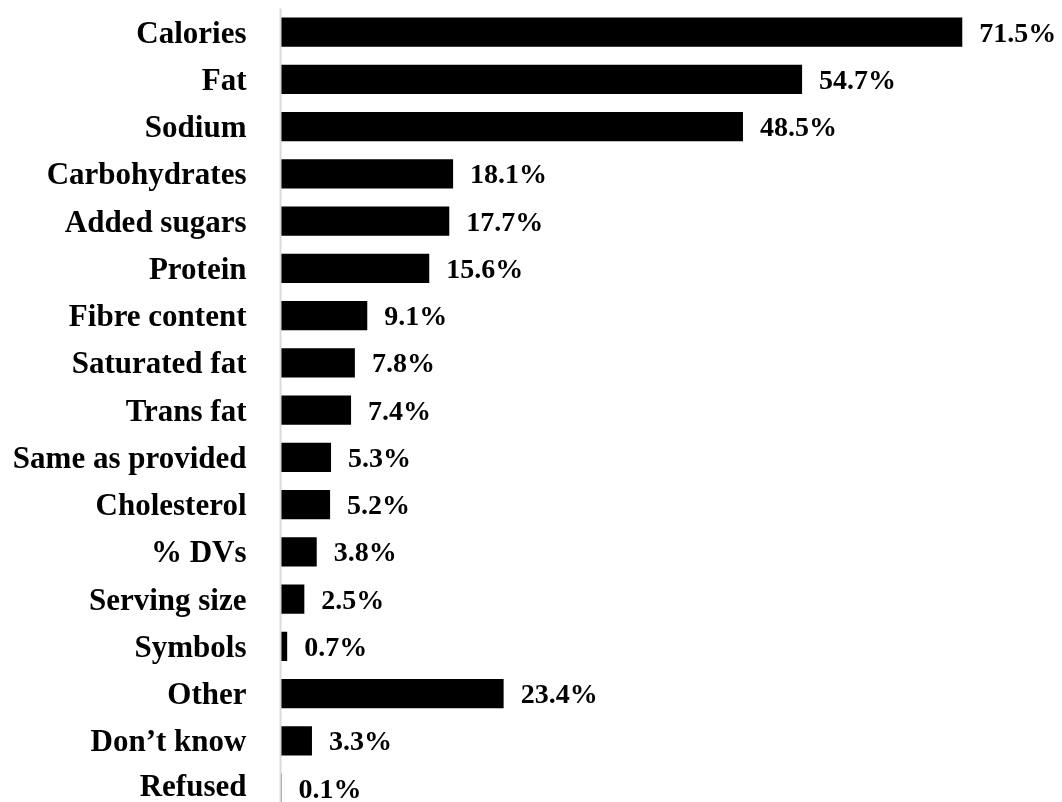 The width and height of the screenshot is (1062, 802). What do you see at coordinates (559, 694) in the screenshot?
I see `data-label: 23.4%` at bounding box center [559, 694].